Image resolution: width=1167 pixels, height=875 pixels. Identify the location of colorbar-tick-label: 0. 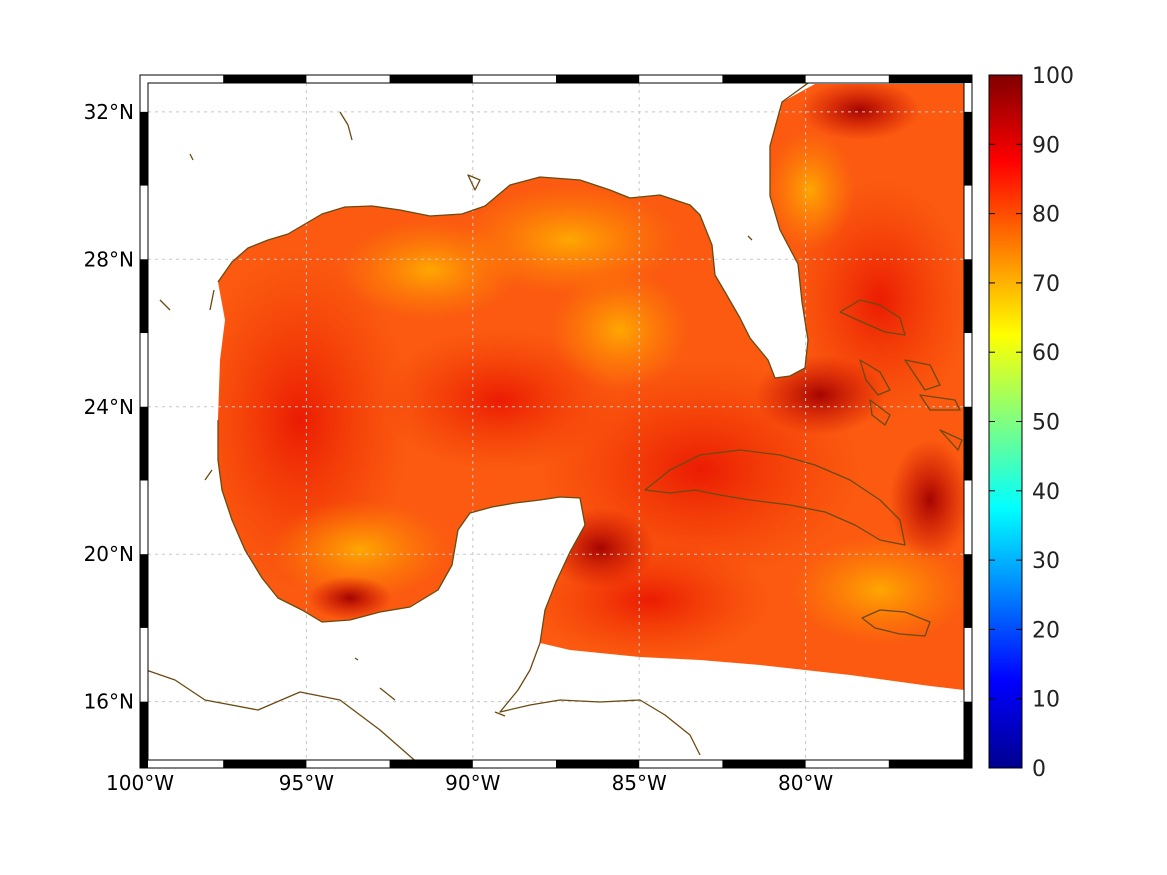
(1039, 769).